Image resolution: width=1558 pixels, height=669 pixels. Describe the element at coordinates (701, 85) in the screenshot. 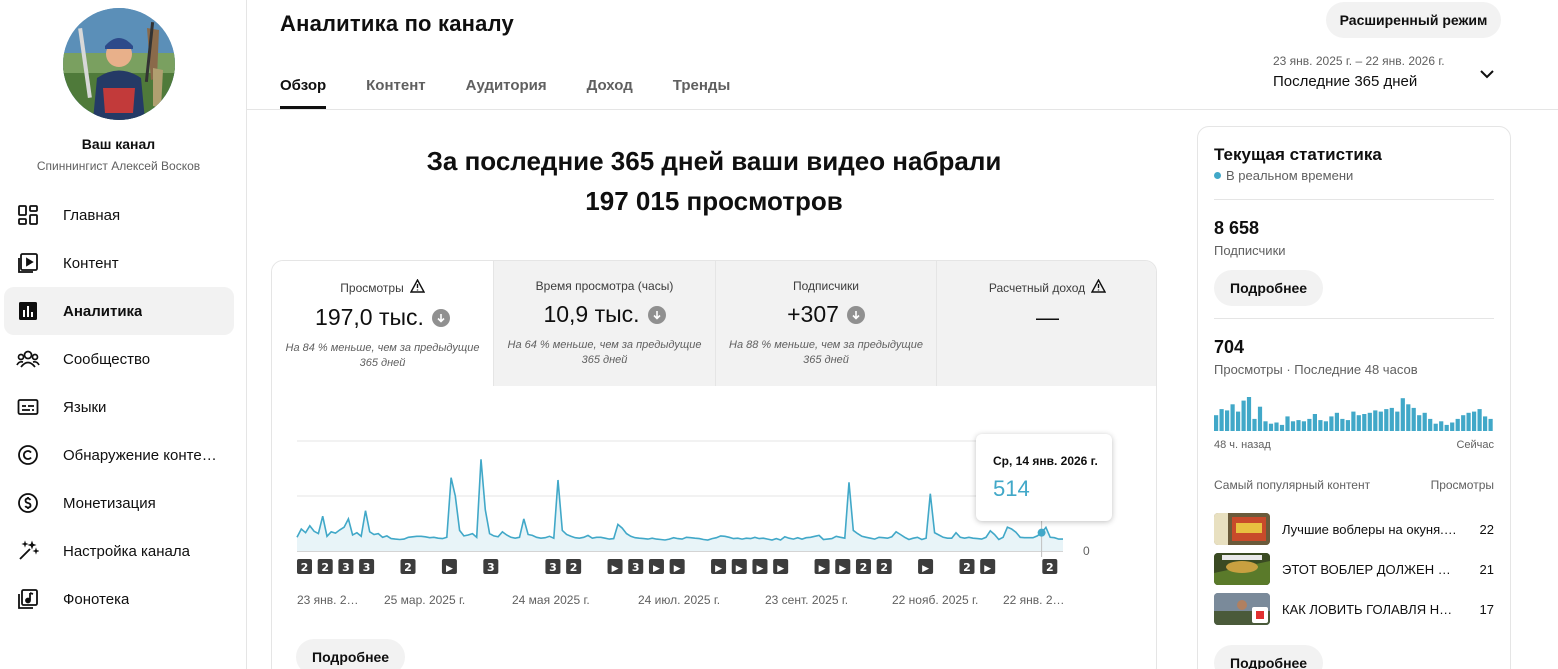

I see `tab-trends: Тренды` at that location.